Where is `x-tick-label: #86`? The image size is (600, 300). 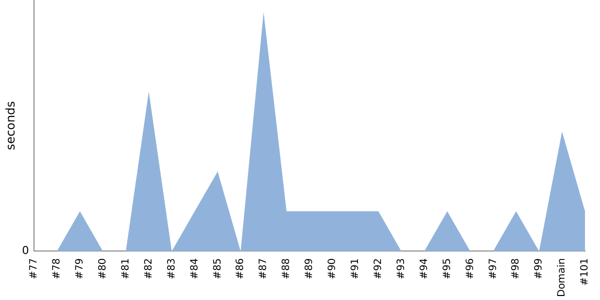
x-tick-label: #86 is located at coordinates (240, 269).